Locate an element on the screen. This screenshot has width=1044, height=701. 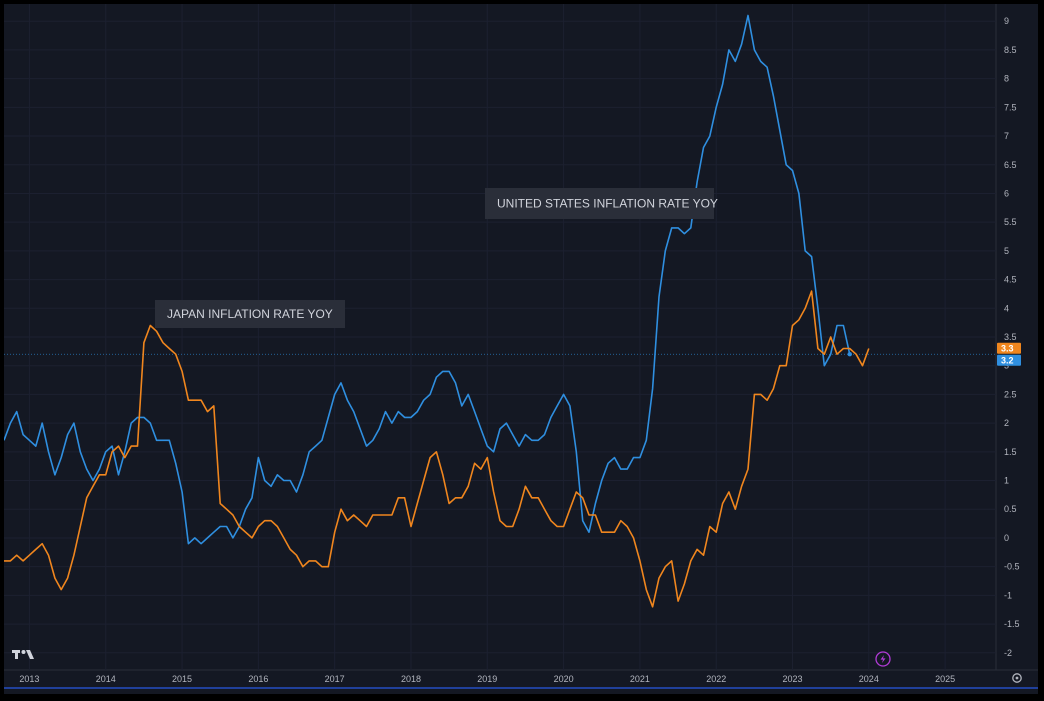
x-tick-label: 2019 is located at coordinates (487, 679).